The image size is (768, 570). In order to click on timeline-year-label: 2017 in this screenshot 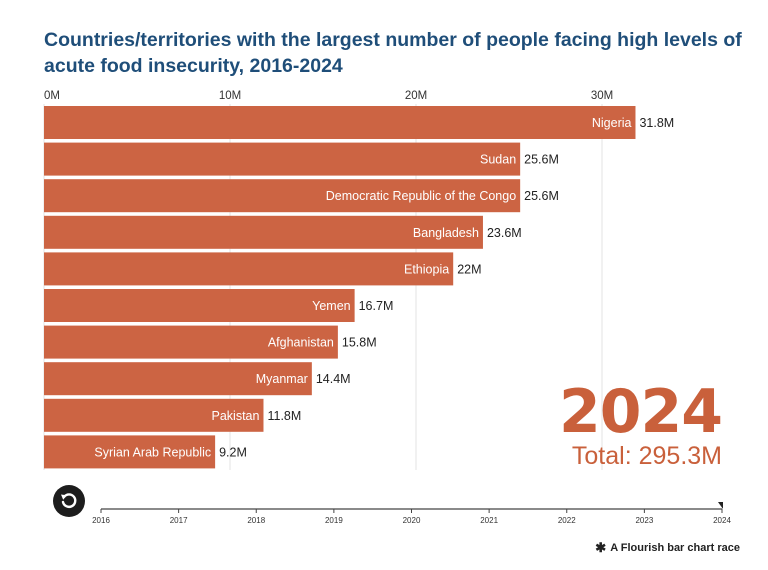, I will do `click(179, 520)`.